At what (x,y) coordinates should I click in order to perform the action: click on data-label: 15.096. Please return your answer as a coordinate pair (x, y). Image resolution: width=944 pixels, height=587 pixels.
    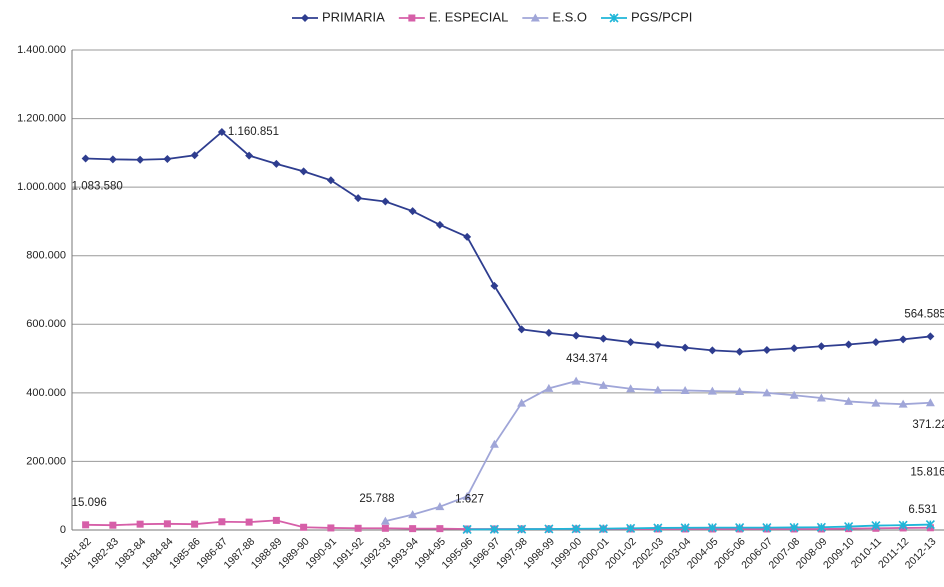
    Looking at the image, I should click on (89, 503).